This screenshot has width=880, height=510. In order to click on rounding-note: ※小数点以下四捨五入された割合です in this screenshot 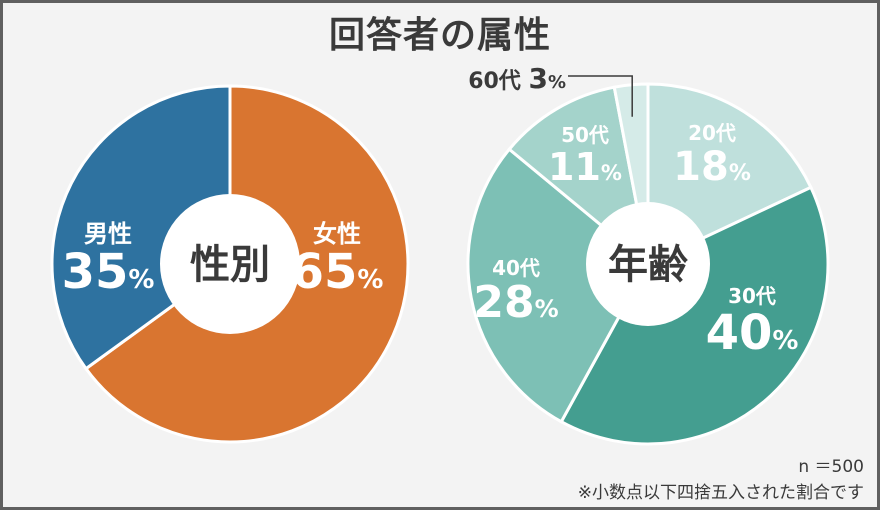, I will do `click(720, 493)`.